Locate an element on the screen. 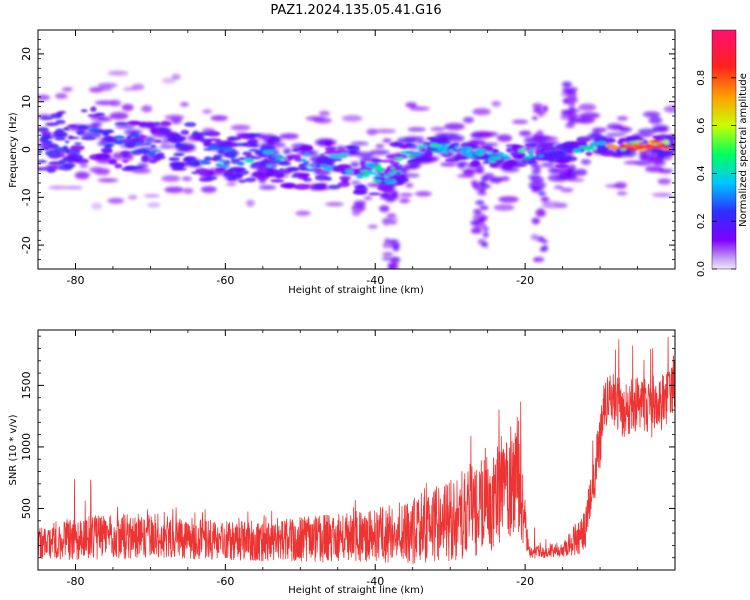 This screenshot has height=600, width=750. spectrogram-x-tick-label: -80 is located at coordinates (75, 280).